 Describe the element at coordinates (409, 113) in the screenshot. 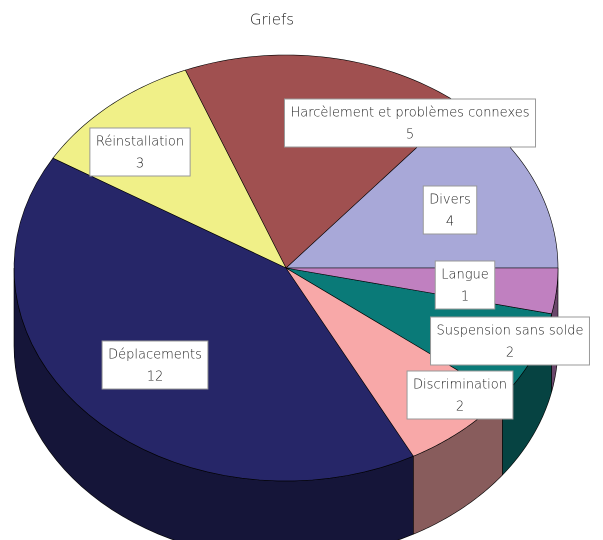

I see `label-name: Harcèlement et problèmes connexes` at that location.